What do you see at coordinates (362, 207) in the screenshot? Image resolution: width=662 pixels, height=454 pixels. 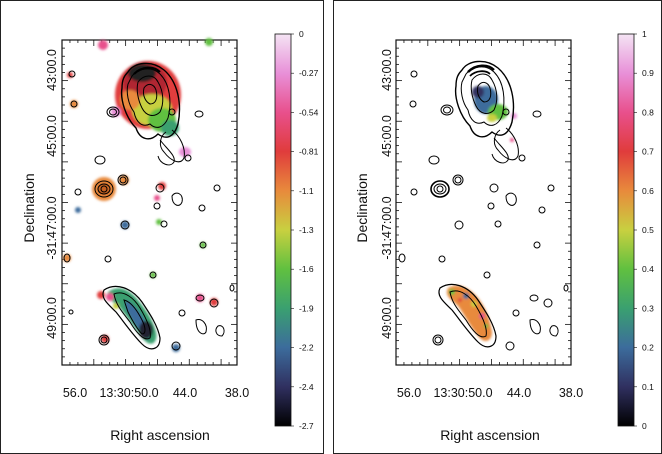 I see `right-y-axis-title: Declination` at bounding box center [362, 207].